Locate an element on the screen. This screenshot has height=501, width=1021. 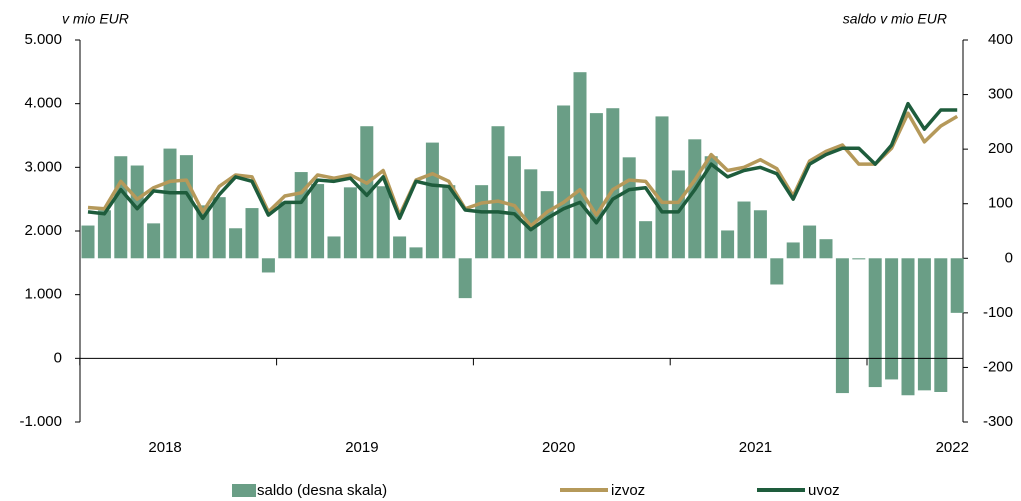
legend-swatch is located at coordinates (244, 490).